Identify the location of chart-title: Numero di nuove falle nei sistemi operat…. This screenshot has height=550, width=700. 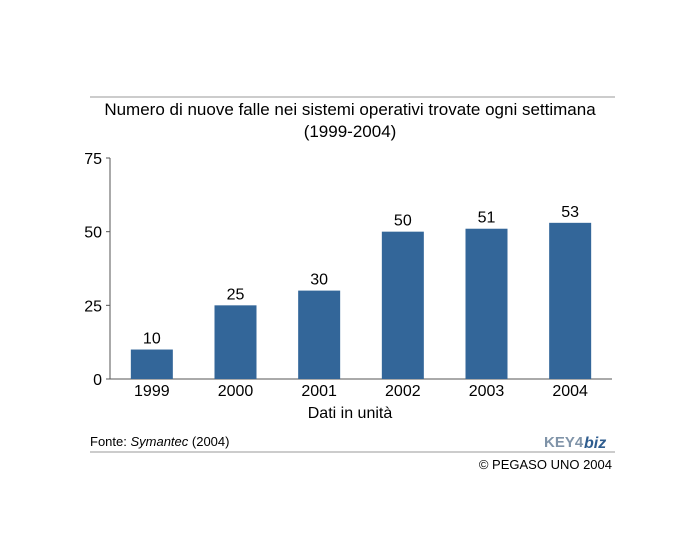
(350, 109).